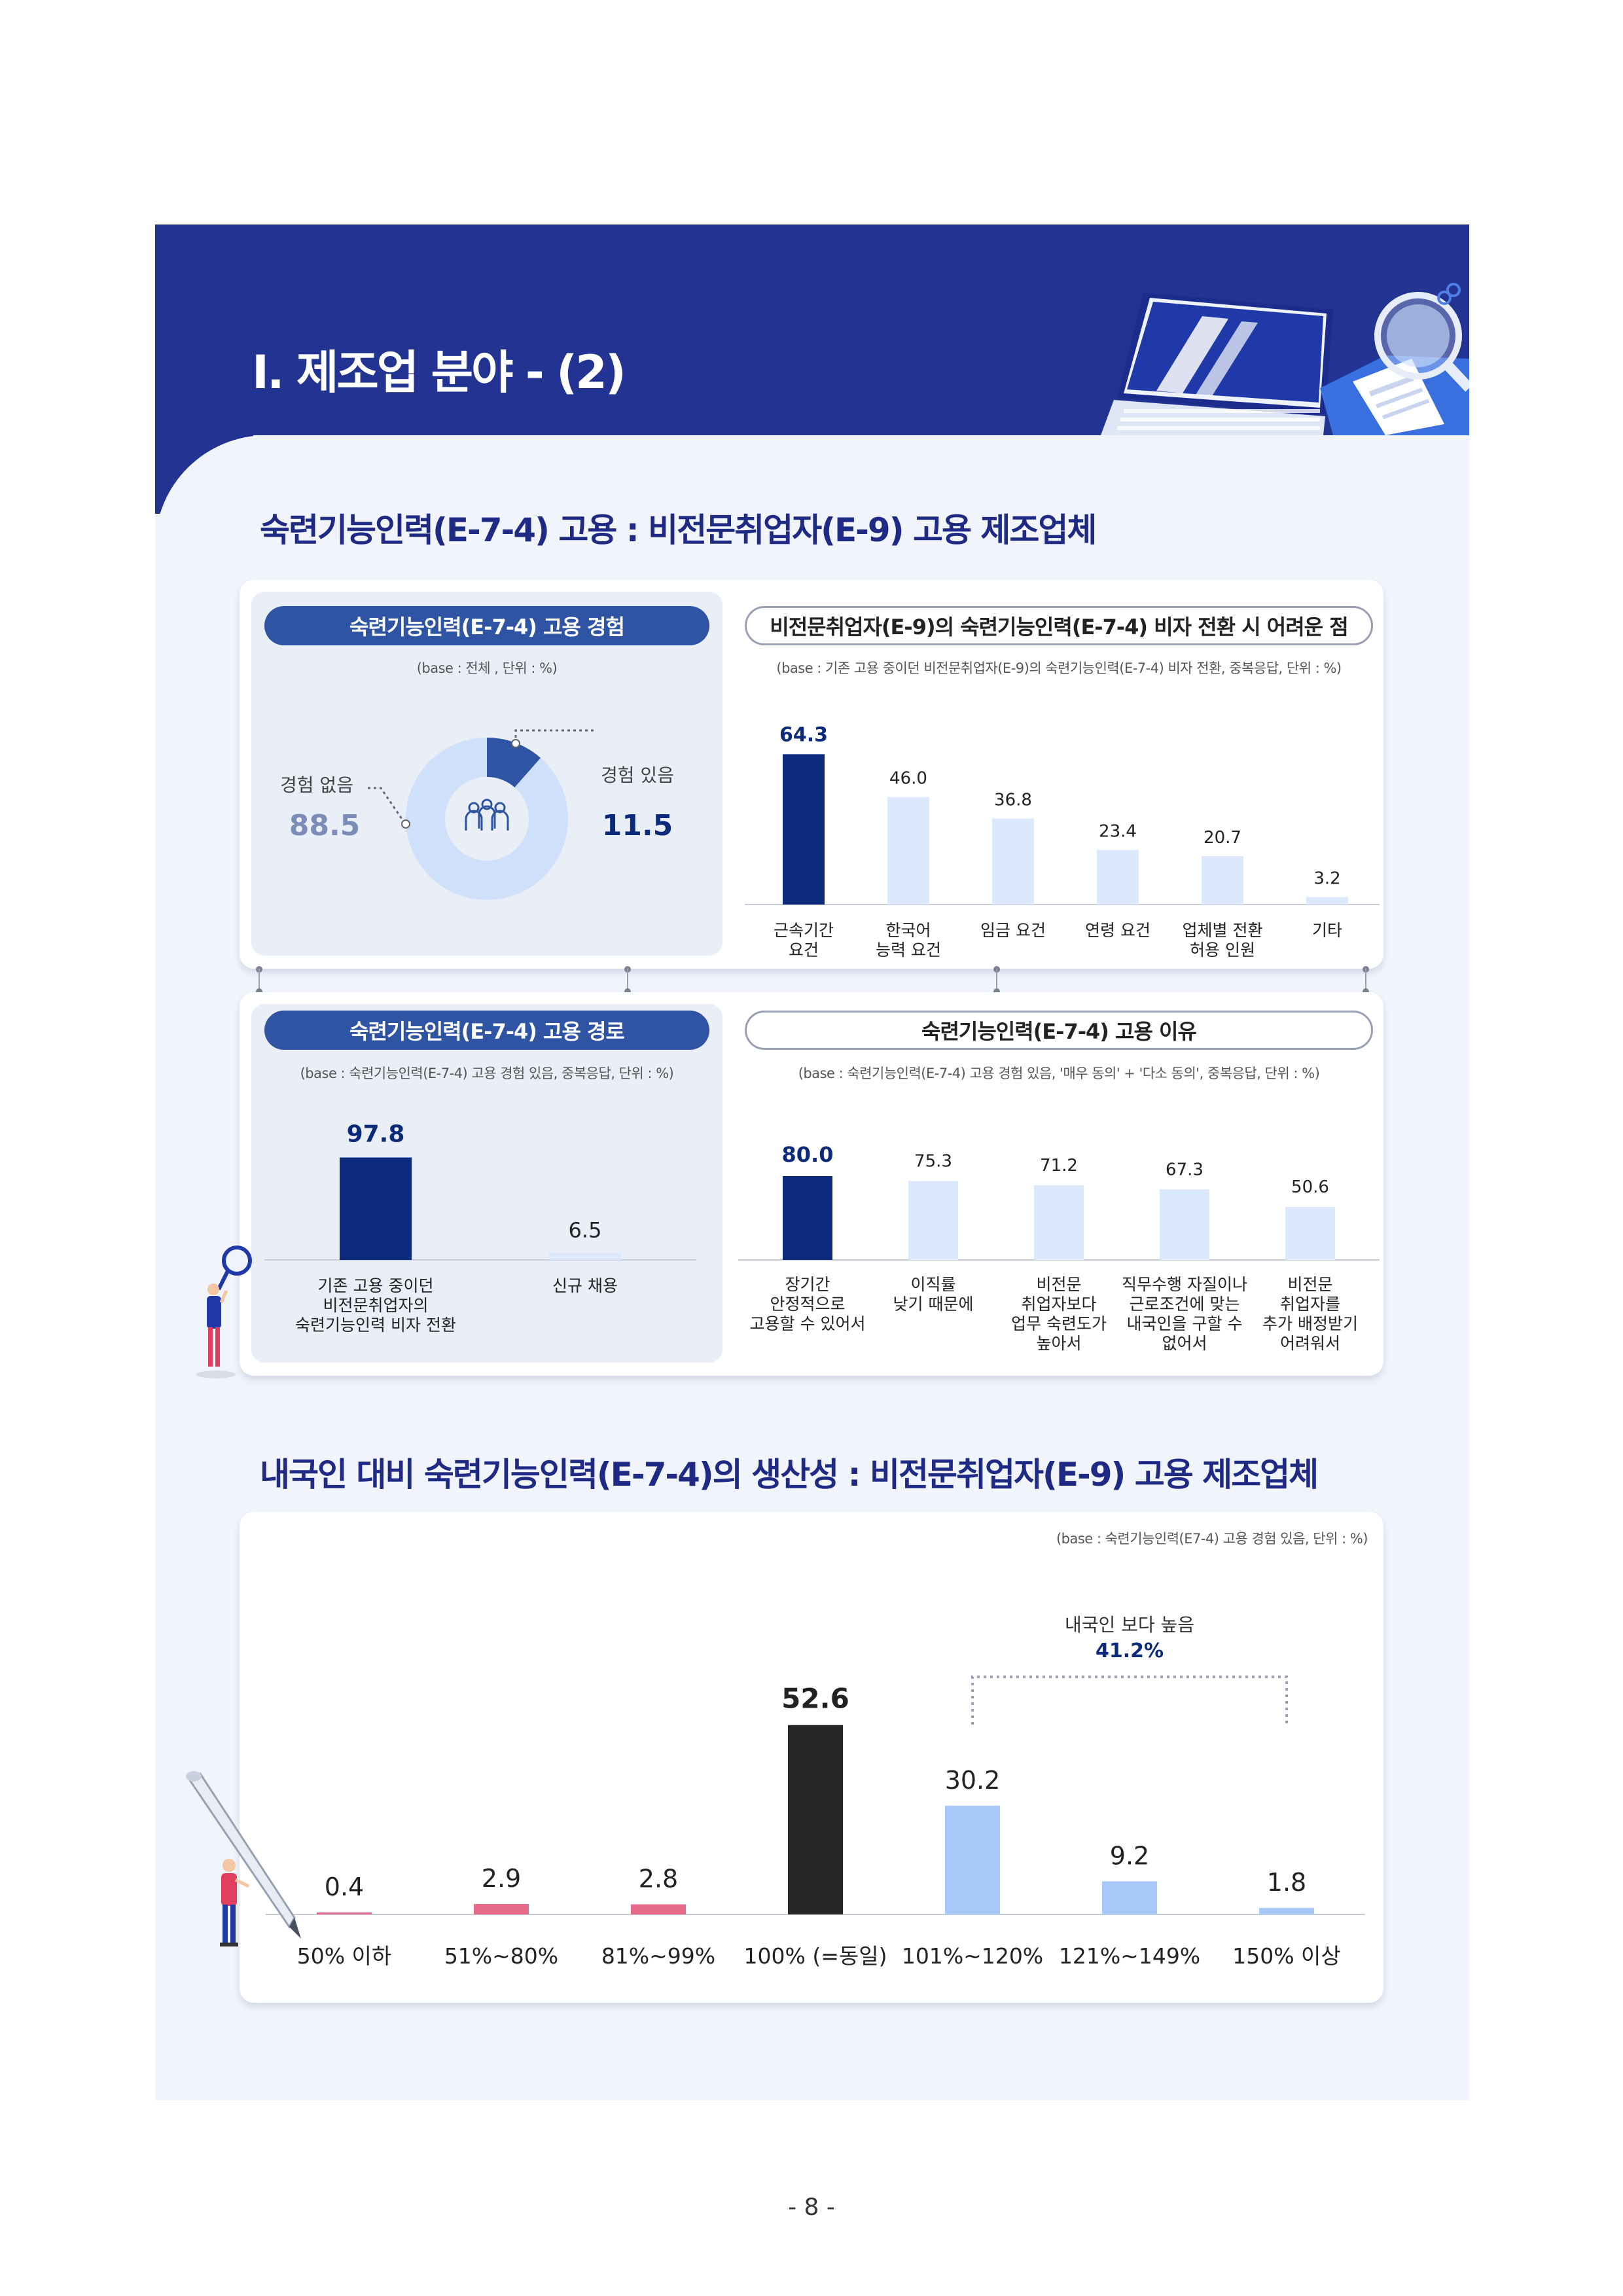  I want to click on section-title-employment: 숙련기능인력(E-7-4) 고용 : 비전문취업자(E-9) 고용 제조업체, so click(679, 530).